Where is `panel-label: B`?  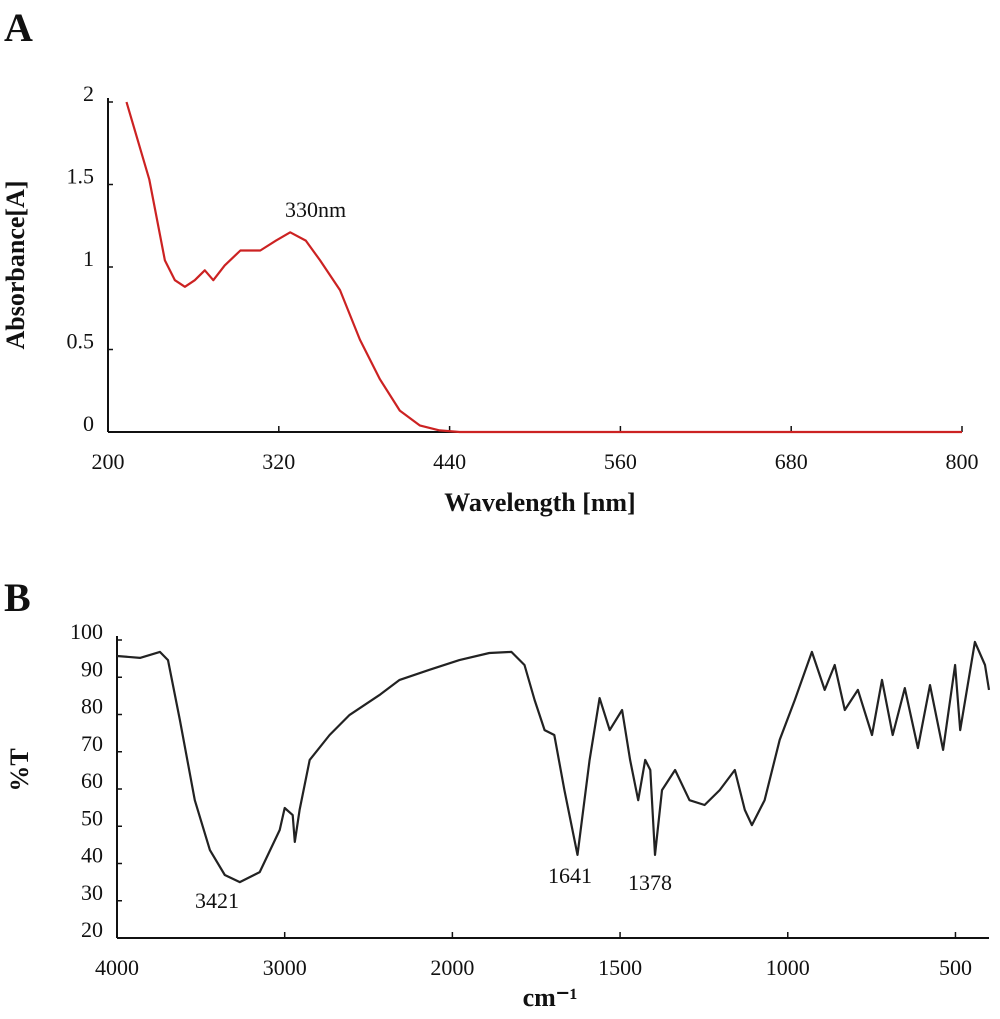
panel-label: B is located at coordinates (17, 597).